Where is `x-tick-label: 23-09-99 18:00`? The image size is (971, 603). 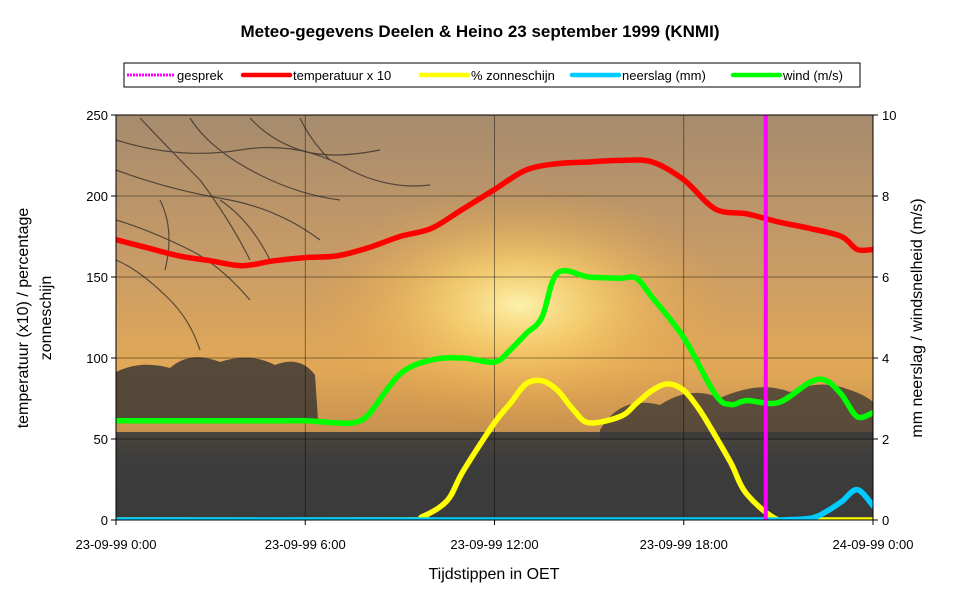 x-tick-label: 23-09-99 18:00 is located at coordinates (684, 544).